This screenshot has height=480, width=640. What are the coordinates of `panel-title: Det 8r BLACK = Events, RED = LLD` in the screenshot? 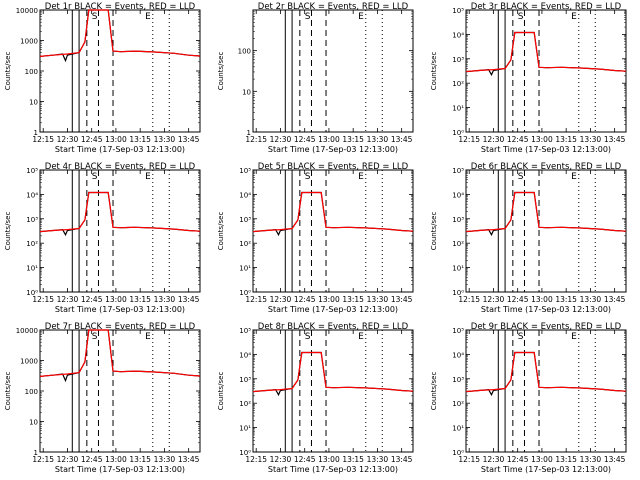 It's located at (333, 327).